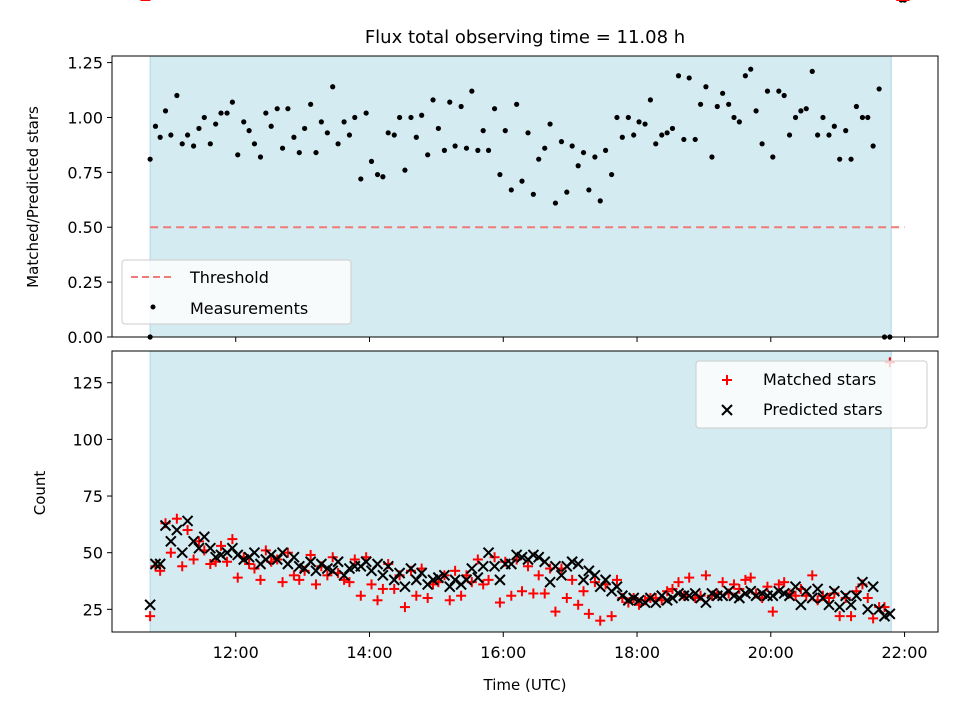  What do you see at coordinates (249, 308) in the screenshot?
I see `legend-measurements-label: Measurements` at bounding box center [249, 308].